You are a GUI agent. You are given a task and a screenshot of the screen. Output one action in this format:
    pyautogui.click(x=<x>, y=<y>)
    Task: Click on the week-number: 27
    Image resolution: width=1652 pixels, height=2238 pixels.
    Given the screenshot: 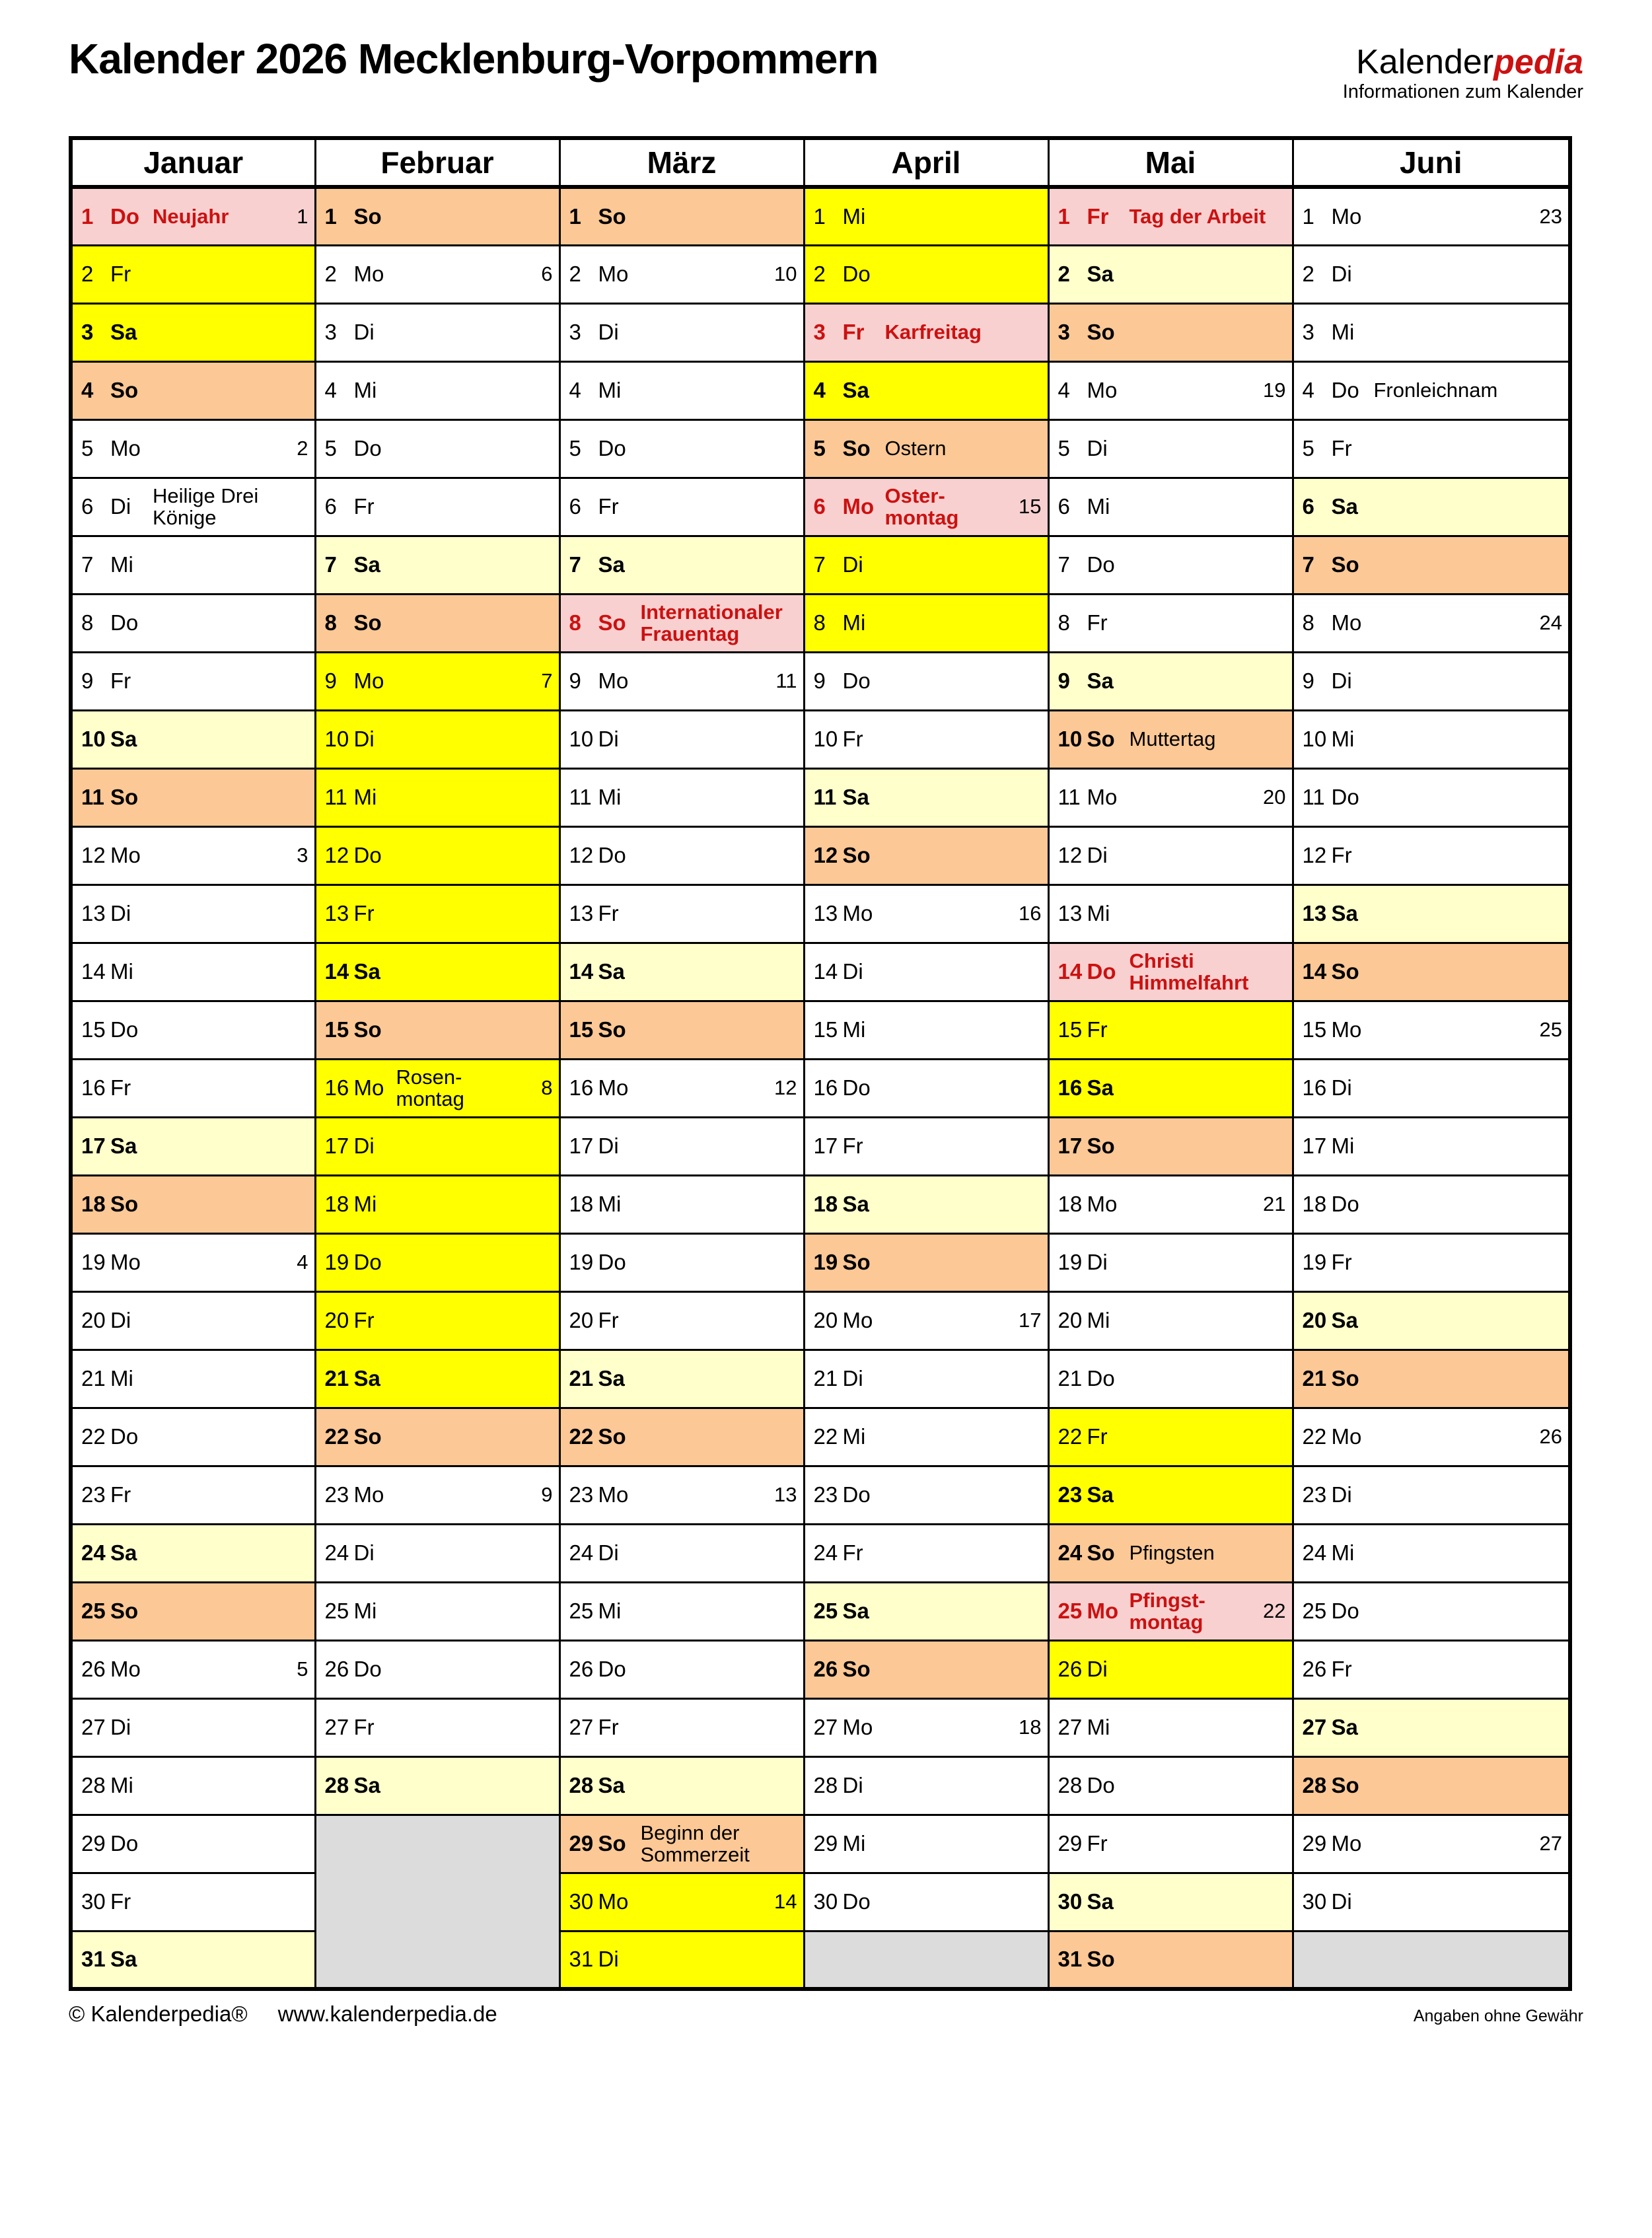 What is the action you would take?
    pyautogui.click(x=1551, y=1843)
    